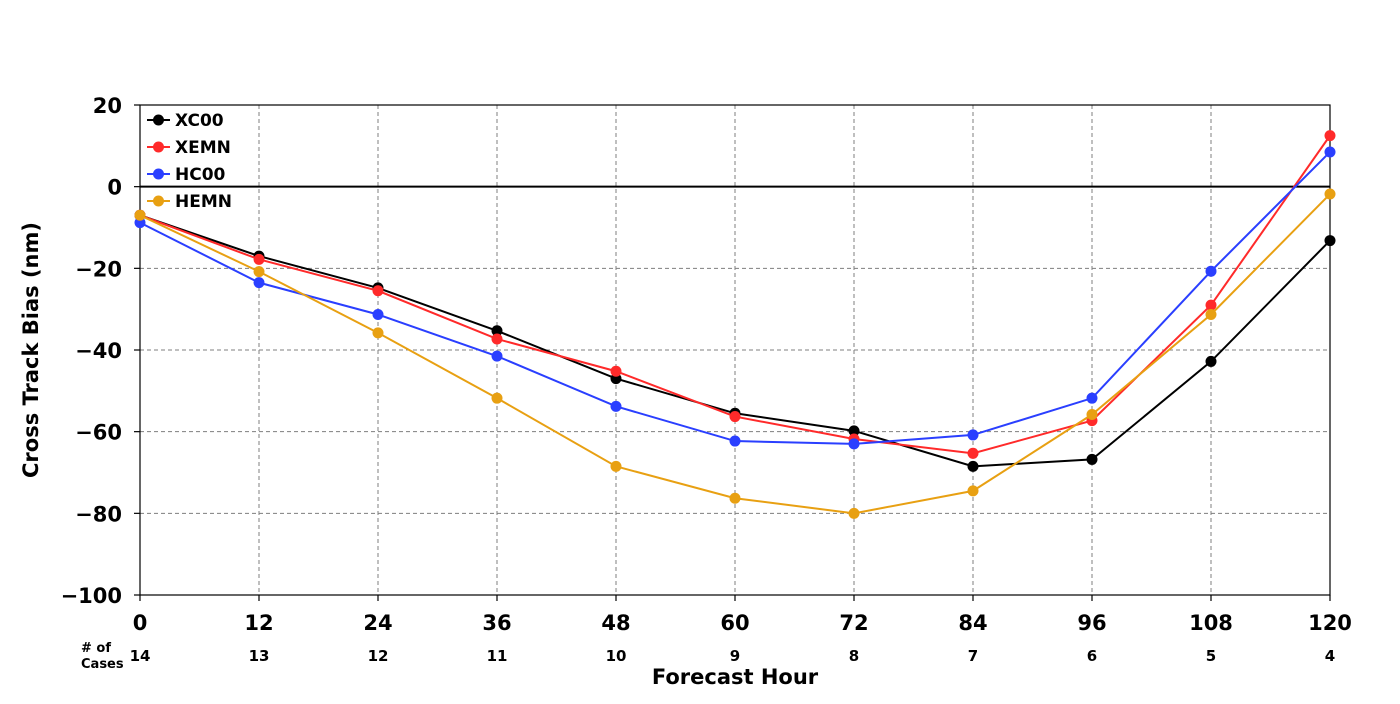  Describe the element at coordinates (114, 188) in the screenshot. I see `y-tick-label: 0` at that location.